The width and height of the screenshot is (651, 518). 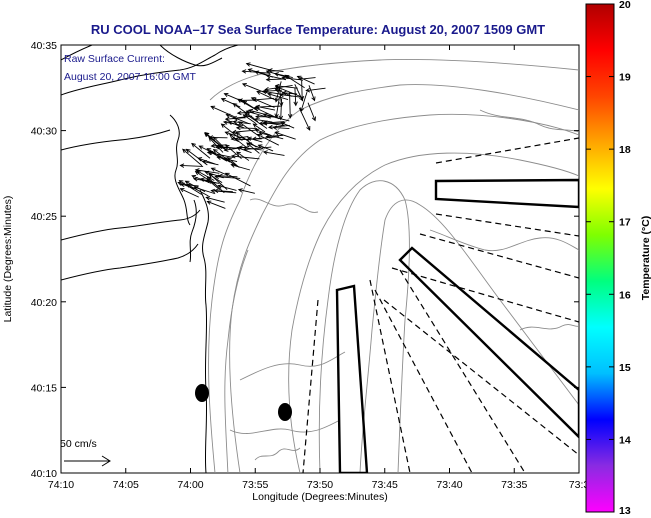 I want to click on y-tick-label: 40:20, so click(x=44, y=303).